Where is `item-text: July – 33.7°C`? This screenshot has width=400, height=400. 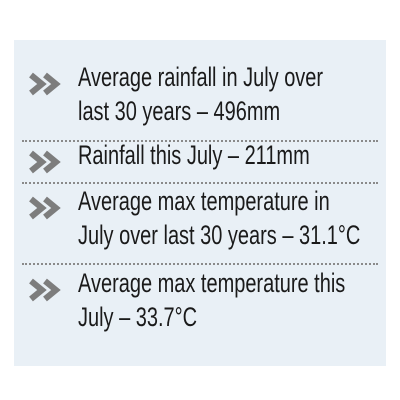 item-text: July – 33.7°C is located at coordinates (138, 317).